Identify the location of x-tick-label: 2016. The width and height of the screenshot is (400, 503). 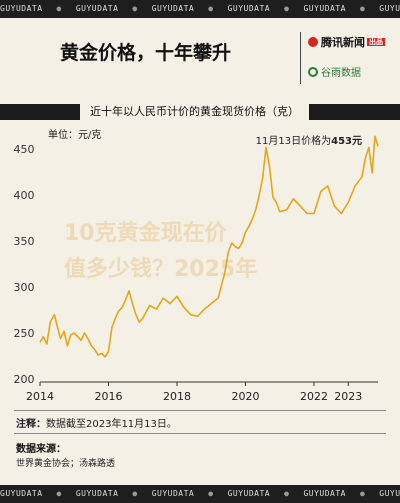
(108, 396).